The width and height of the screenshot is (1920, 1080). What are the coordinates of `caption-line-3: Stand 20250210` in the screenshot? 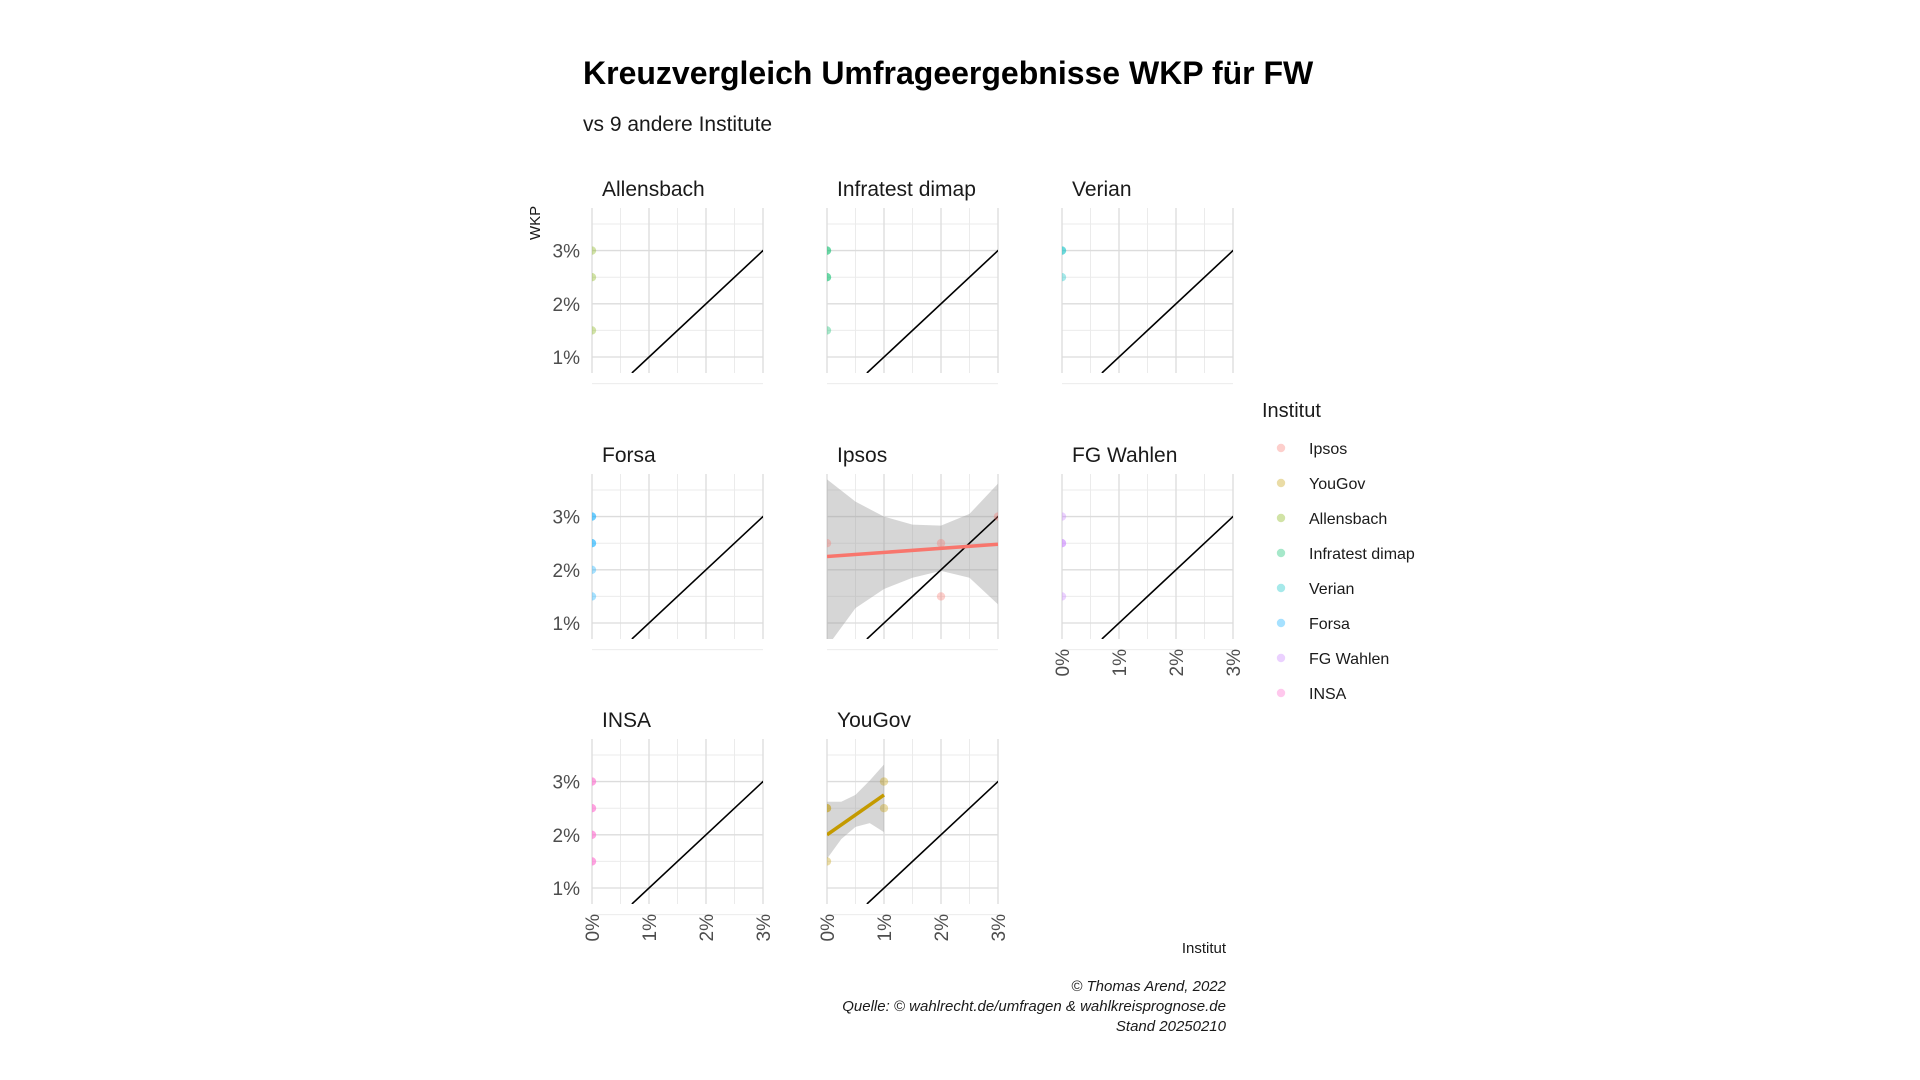 It's located at (1171, 1026).